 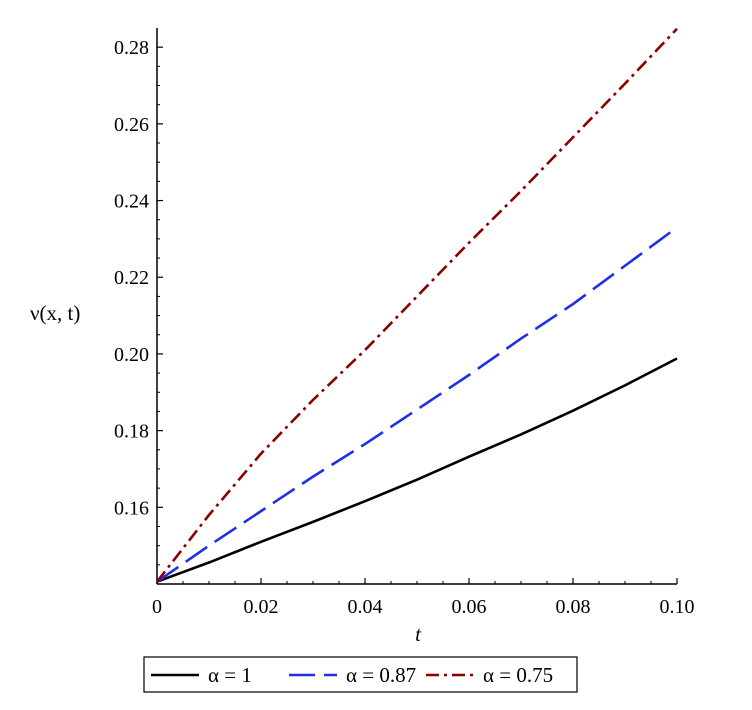 What do you see at coordinates (131, 355) in the screenshot?
I see `y-tick-label: 0.20` at bounding box center [131, 355].